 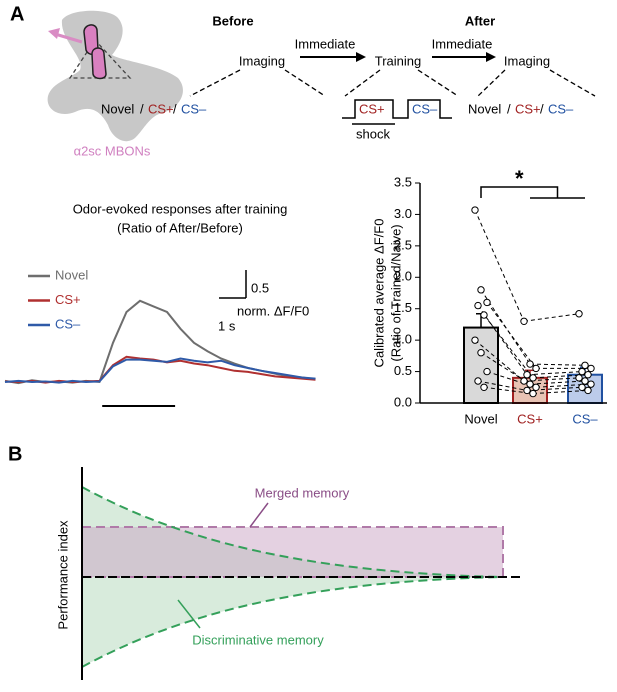 I want to click on discriminative-label: Discriminative memory, so click(x=258, y=639).